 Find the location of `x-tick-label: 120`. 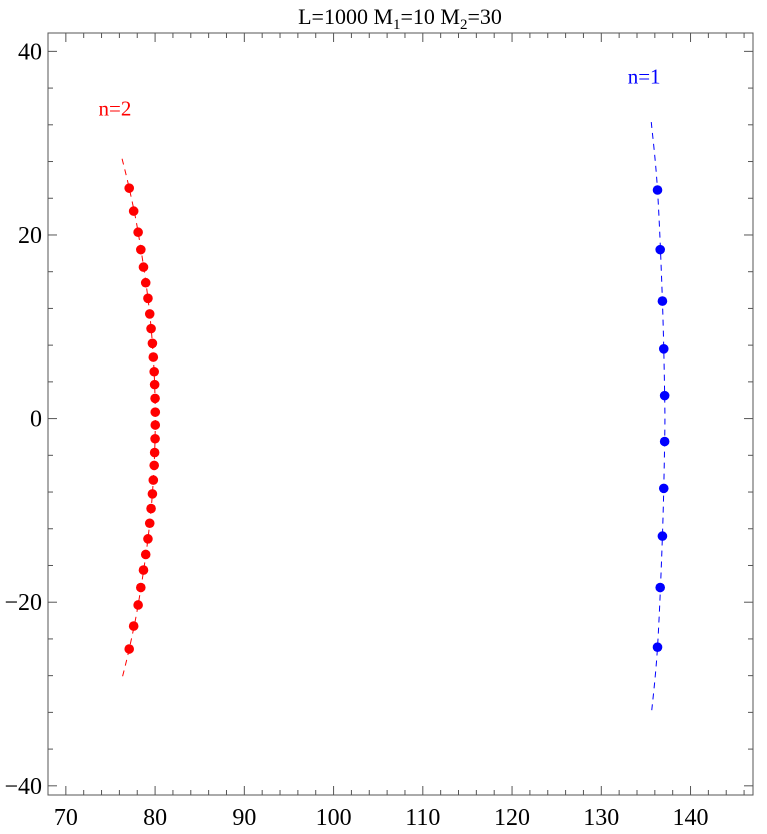

x-tick-label: 120 is located at coordinates (512, 818).